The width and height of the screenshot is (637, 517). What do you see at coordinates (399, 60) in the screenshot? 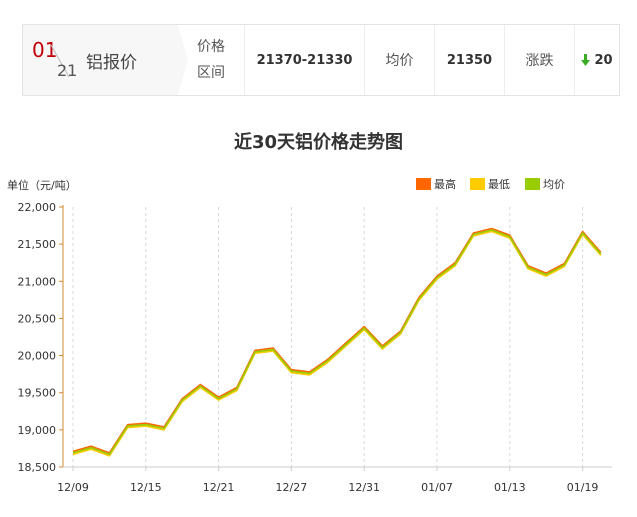
I see `avg-price-label: 均价` at bounding box center [399, 60].